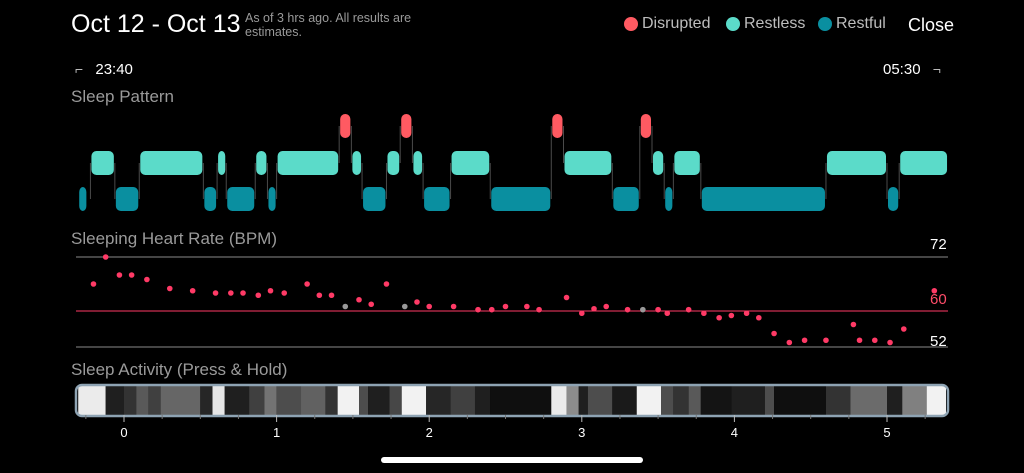  Describe the element at coordinates (667, 24) in the screenshot. I see `legend-disrupted: Disrupted` at that location.